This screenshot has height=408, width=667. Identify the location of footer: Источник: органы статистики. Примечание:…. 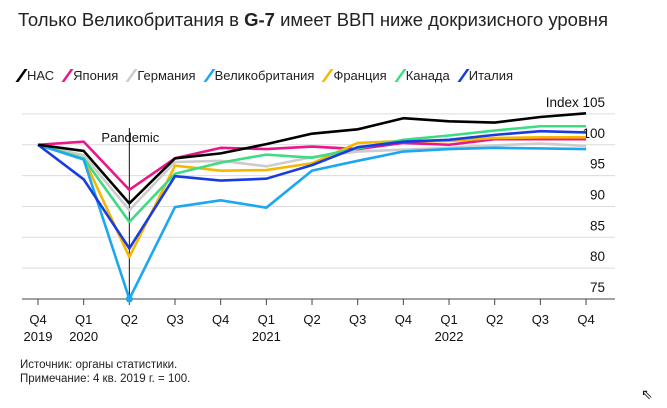
(105, 372).